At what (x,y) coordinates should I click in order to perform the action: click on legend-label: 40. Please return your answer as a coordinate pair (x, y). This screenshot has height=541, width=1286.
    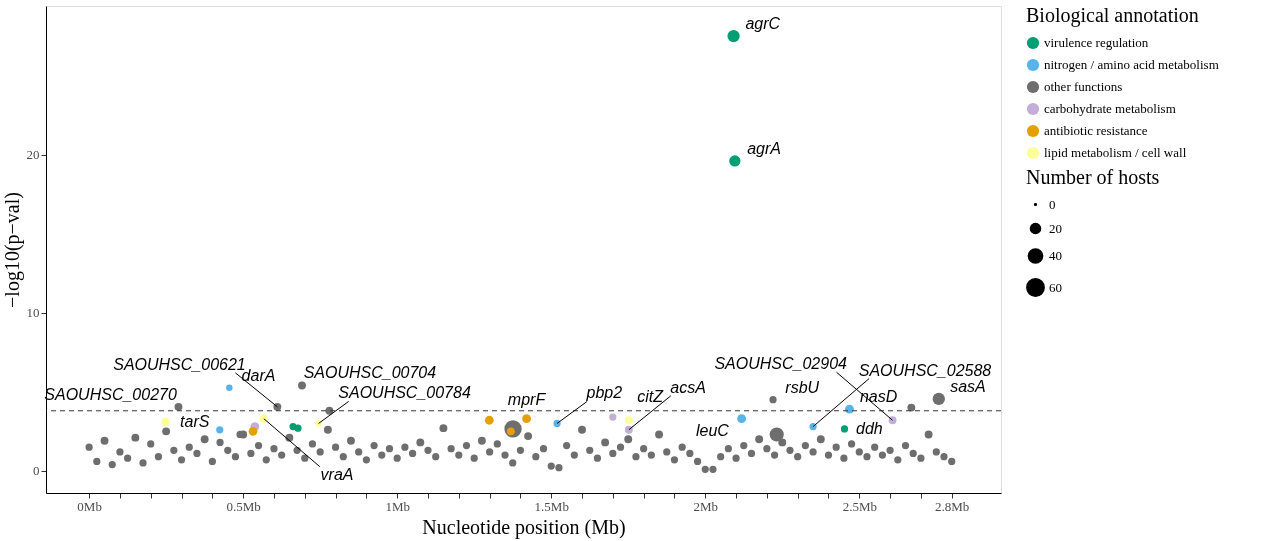
    Looking at the image, I should click on (1055, 255).